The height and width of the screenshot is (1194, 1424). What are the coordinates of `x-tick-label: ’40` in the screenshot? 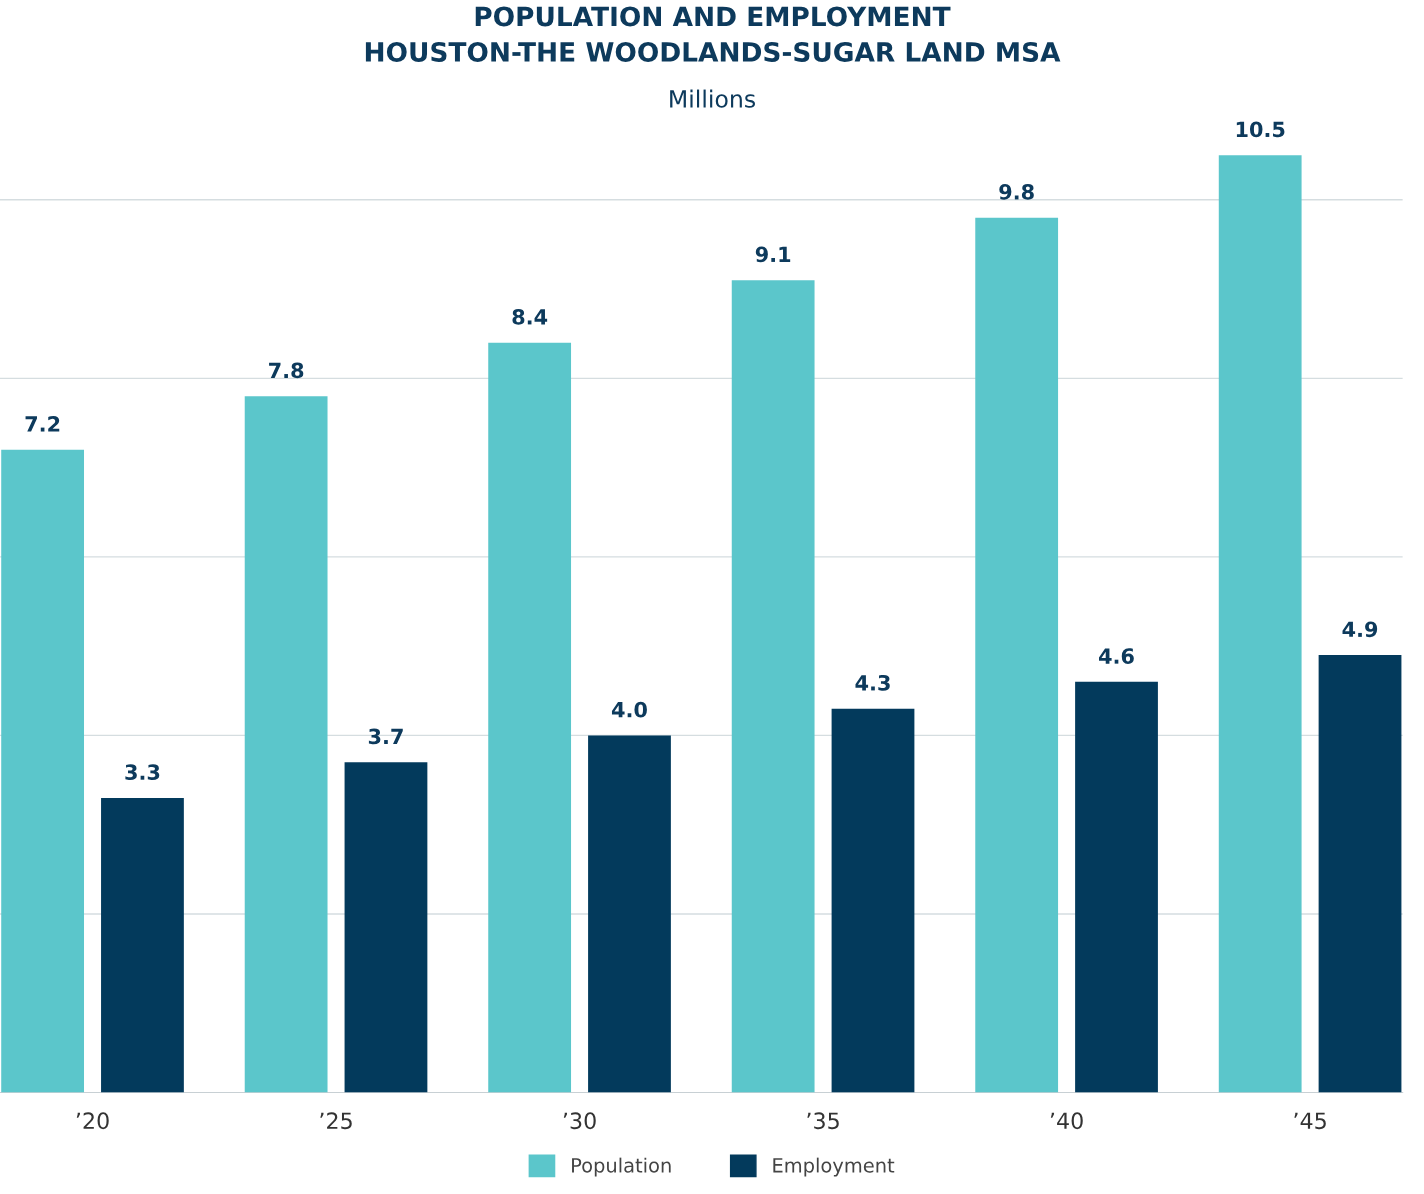 It's located at (1066, 1121).